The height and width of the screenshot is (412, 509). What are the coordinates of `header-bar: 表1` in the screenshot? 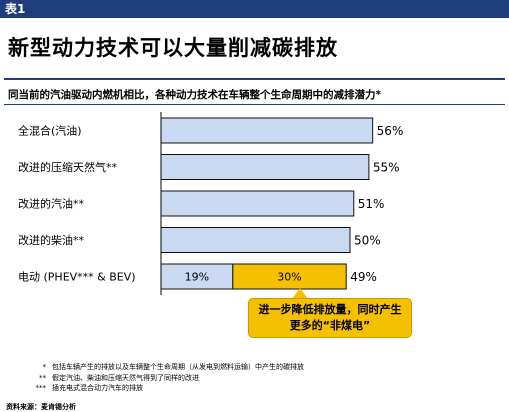 It's located at (254, 9).